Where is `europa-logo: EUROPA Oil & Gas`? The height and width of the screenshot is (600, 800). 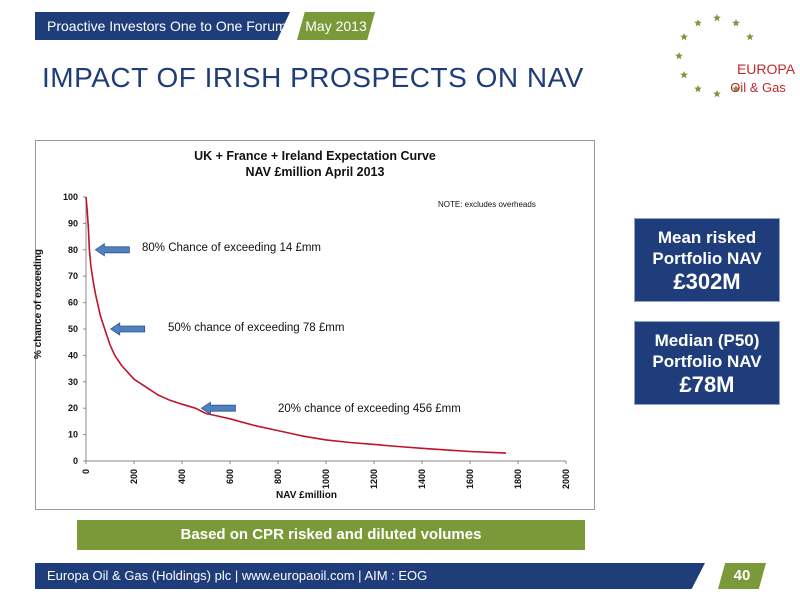 europa-logo: EUROPA Oil & Gas is located at coordinates (735, 56).